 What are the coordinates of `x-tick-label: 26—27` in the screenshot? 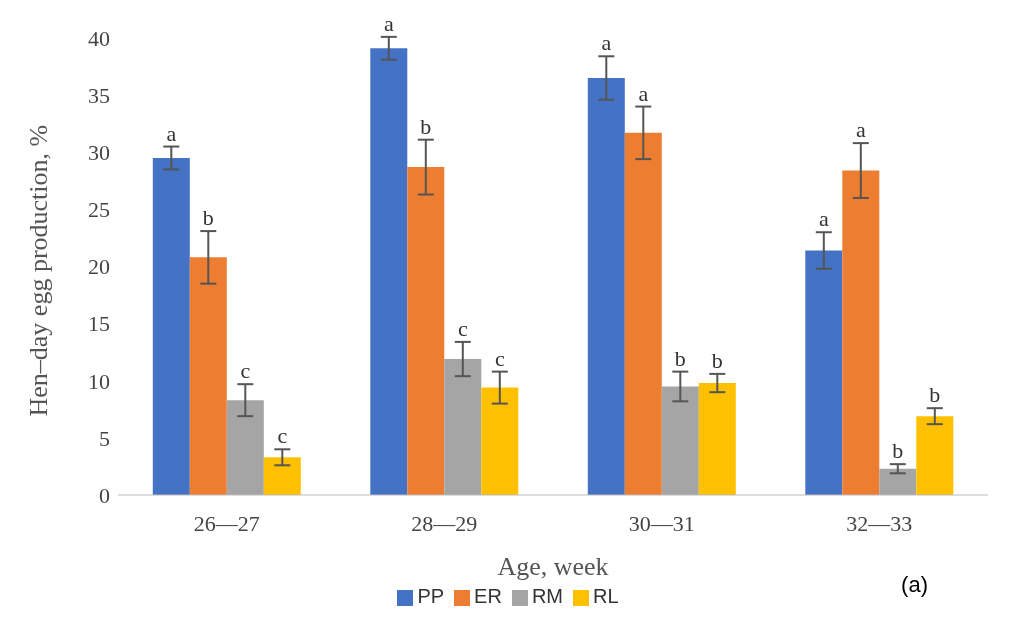 It's located at (226, 523).